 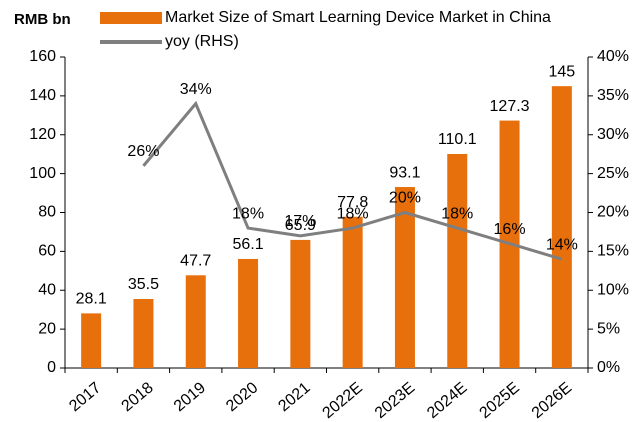 What do you see at coordinates (47, 212) in the screenshot?
I see `y-tick-label: 80` at bounding box center [47, 212].